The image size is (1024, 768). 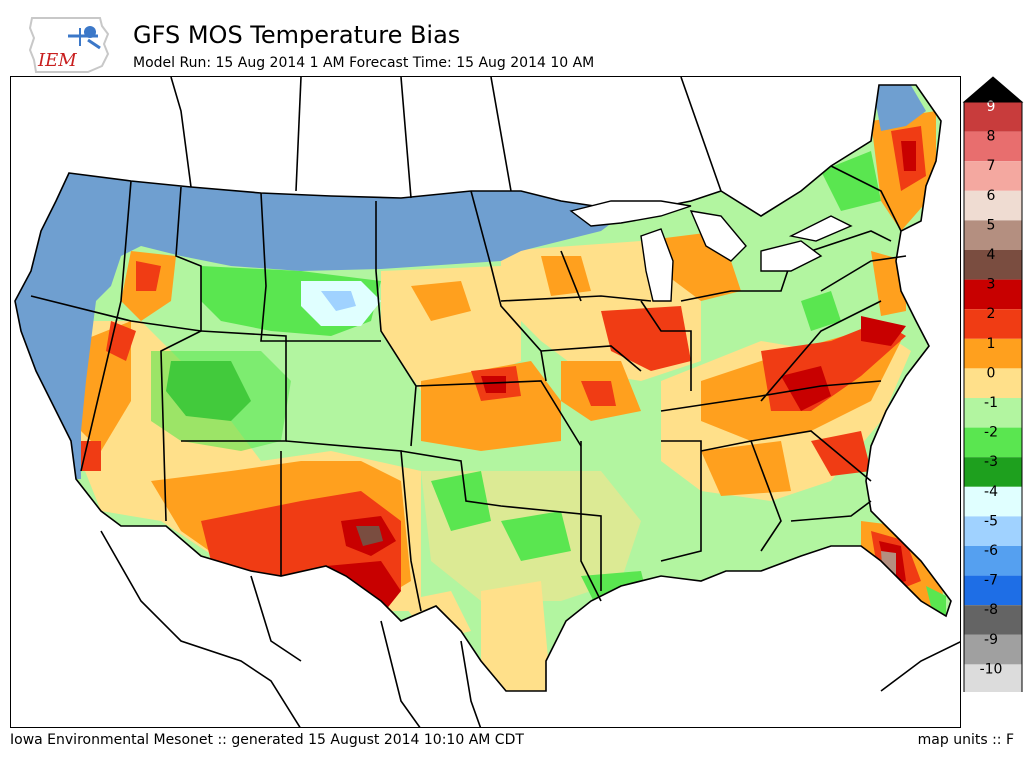 What do you see at coordinates (991, 640) in the screenshot?
I see `colorbar-label: -9` at bounding box center [991, 640].